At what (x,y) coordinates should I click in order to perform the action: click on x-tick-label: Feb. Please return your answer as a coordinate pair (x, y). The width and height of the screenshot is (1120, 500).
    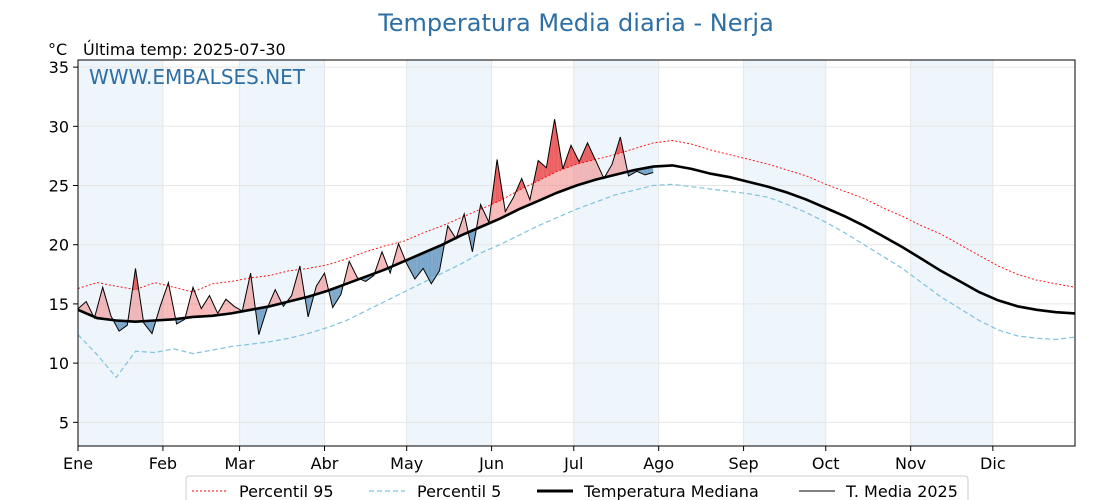
    Looking at the image, I should click on (163, 463).